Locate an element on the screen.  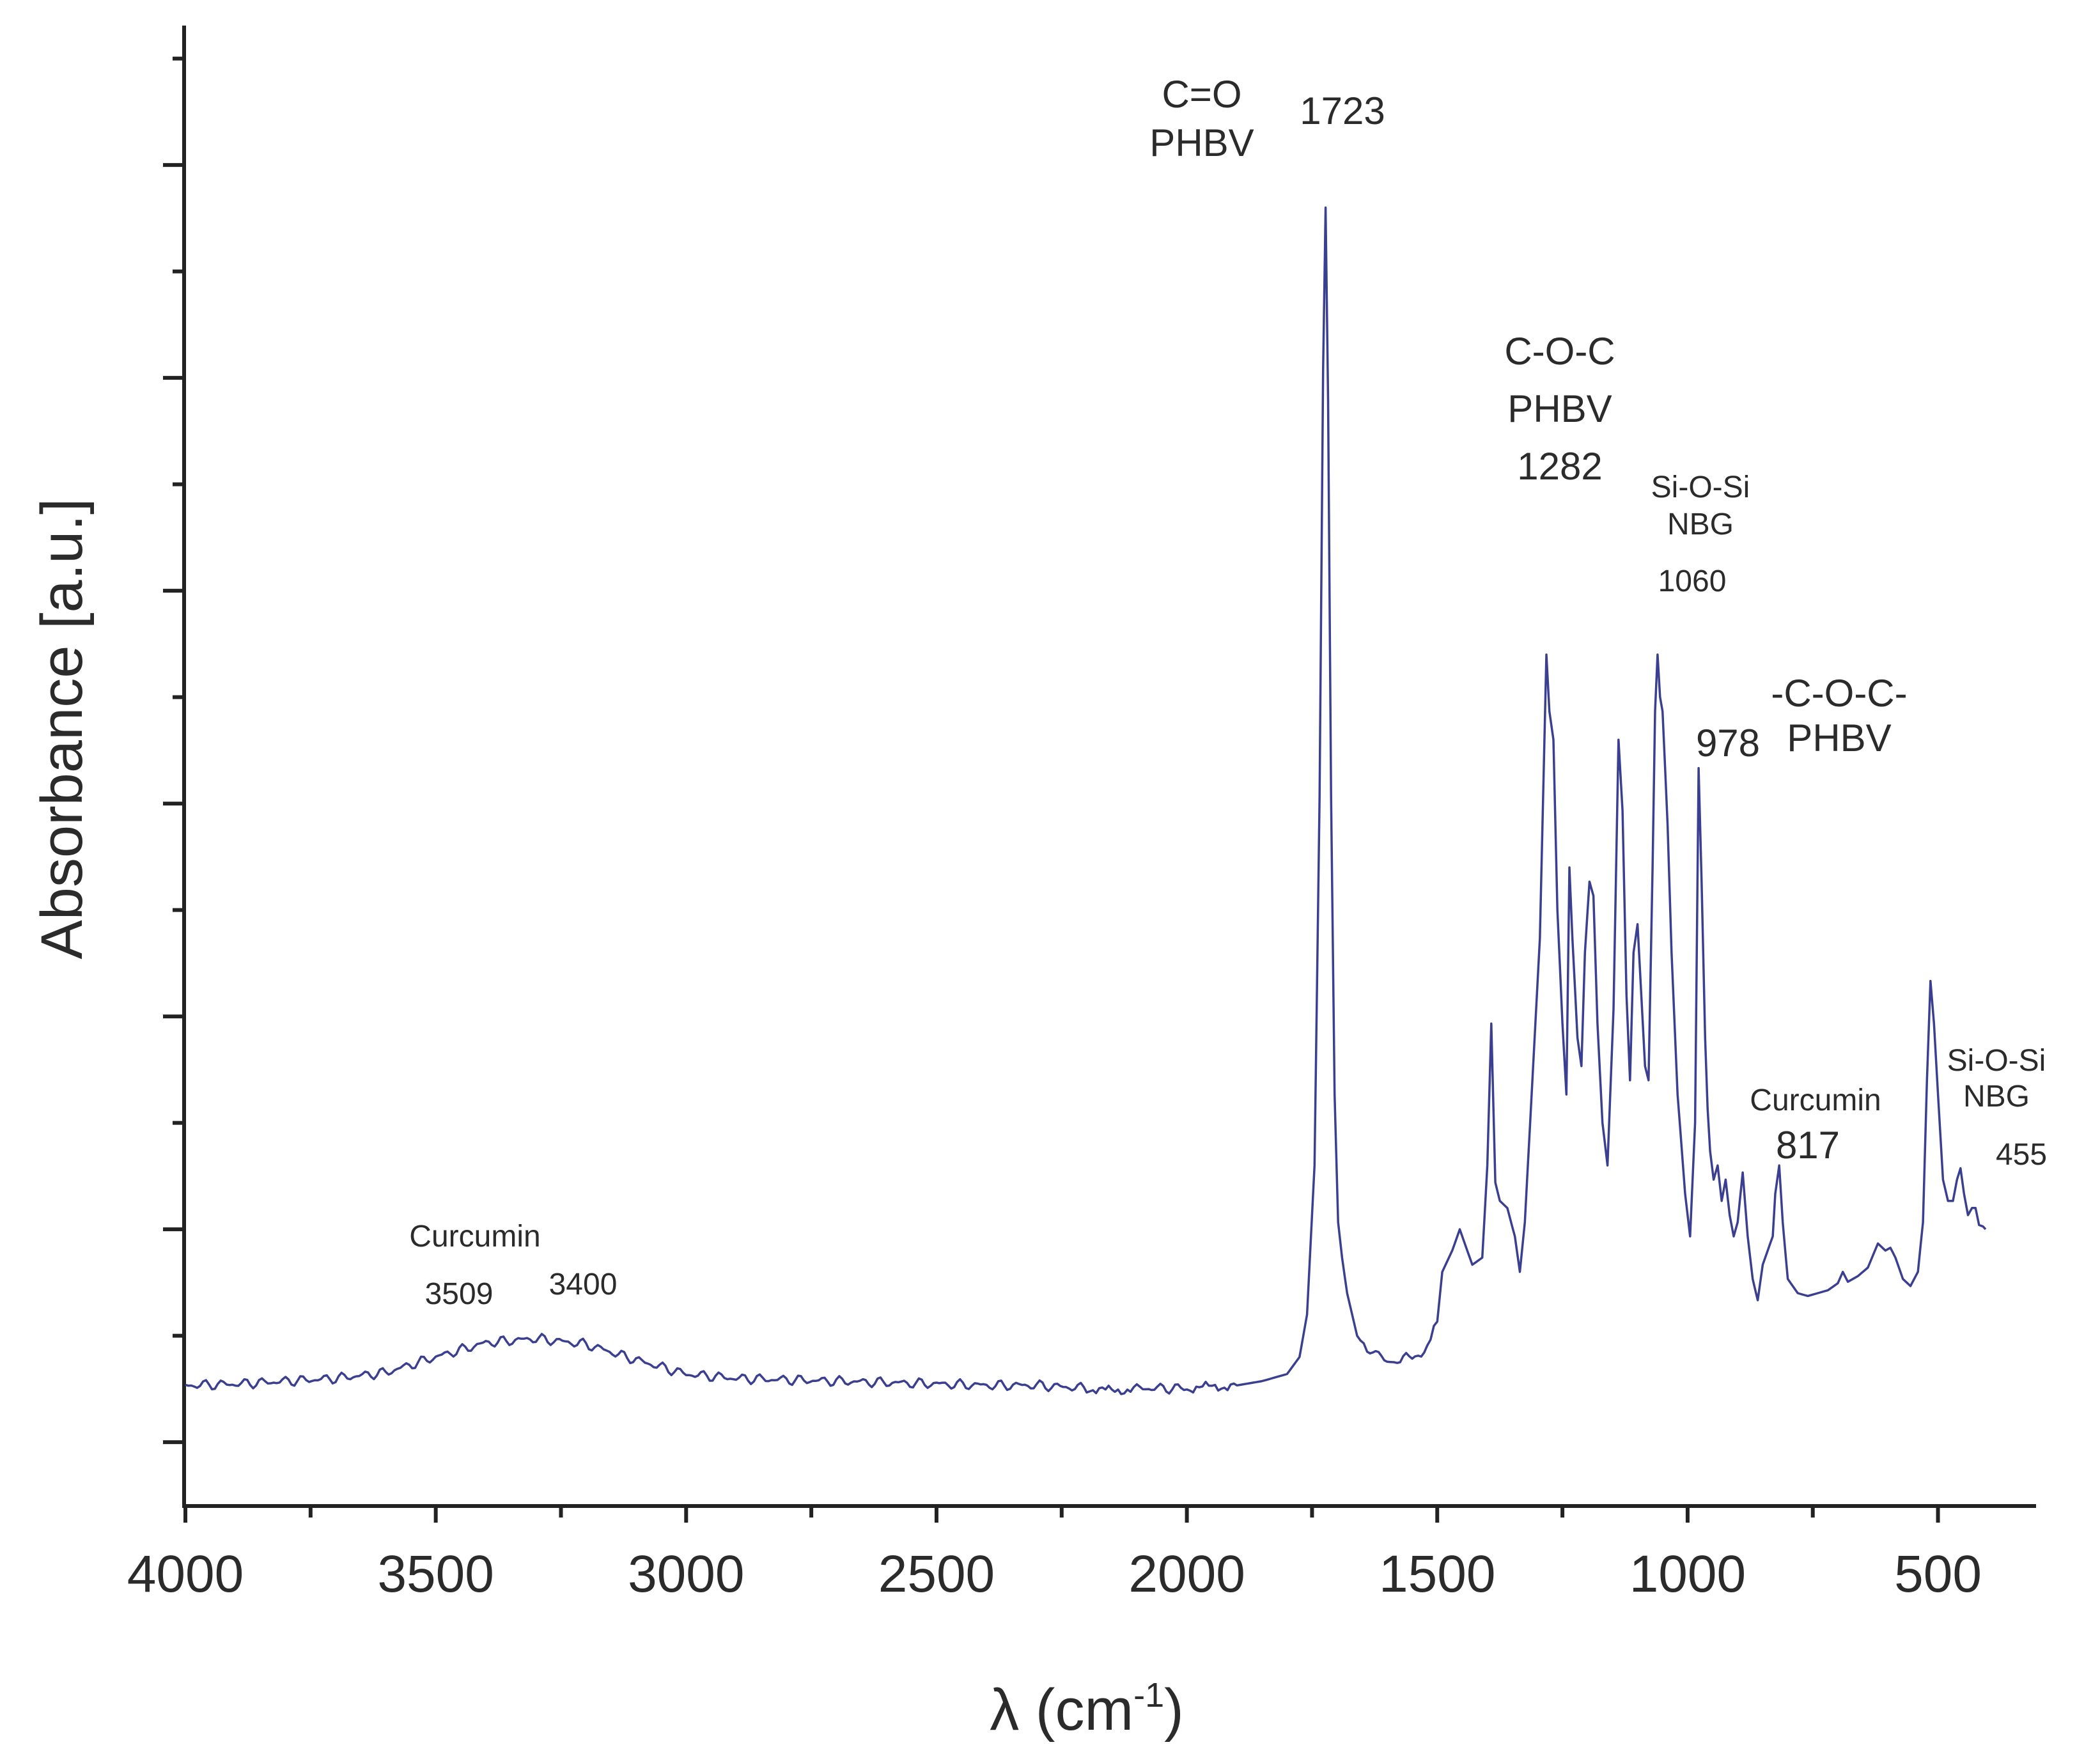
peak-annotation-line: 3509 is located at coordinates (459, 1294).